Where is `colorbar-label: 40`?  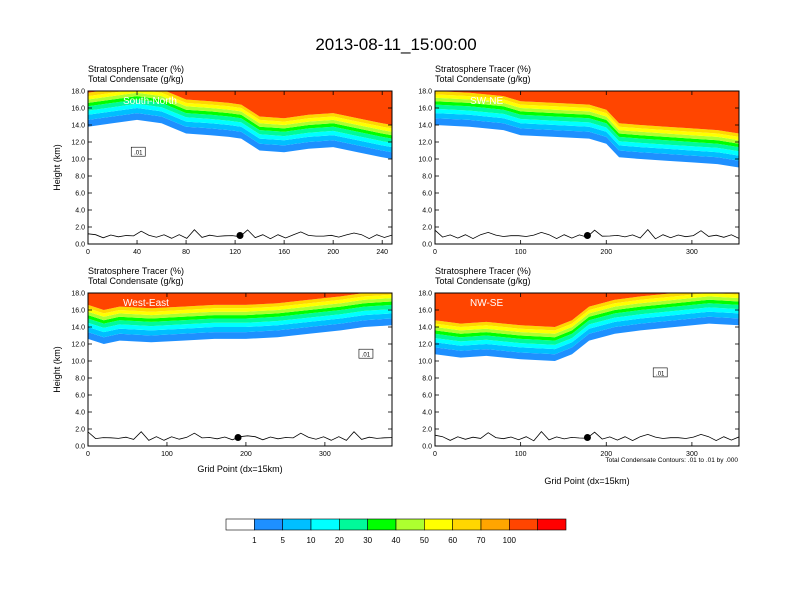 colorbar-label: 40 is located at coordinates (396, 540).